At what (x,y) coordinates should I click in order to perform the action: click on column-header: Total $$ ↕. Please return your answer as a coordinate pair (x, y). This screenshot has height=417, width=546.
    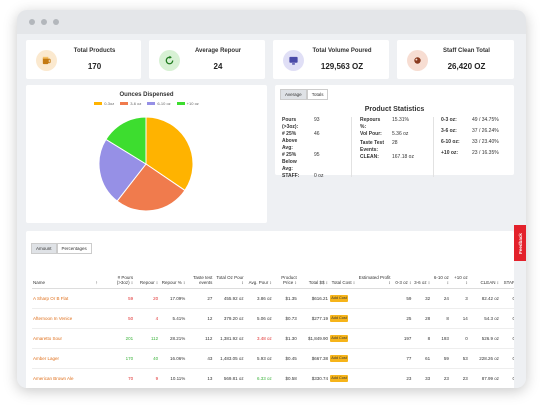
    Looking at the image, I should click on (313, 274).